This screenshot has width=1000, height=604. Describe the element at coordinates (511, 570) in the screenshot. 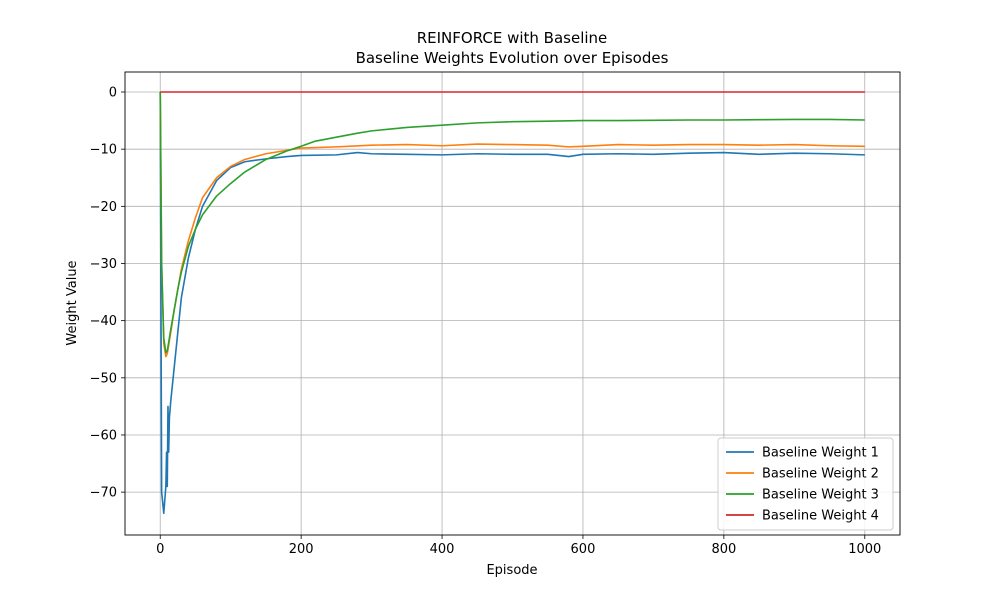

I see `x-axis-label: Episode` at that location.